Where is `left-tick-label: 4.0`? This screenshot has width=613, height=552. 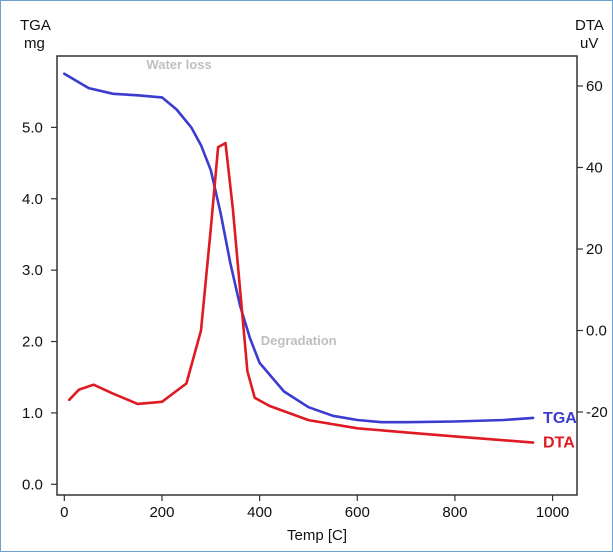
left-tick-label: 4.0 is located at coordinates (32, 199).